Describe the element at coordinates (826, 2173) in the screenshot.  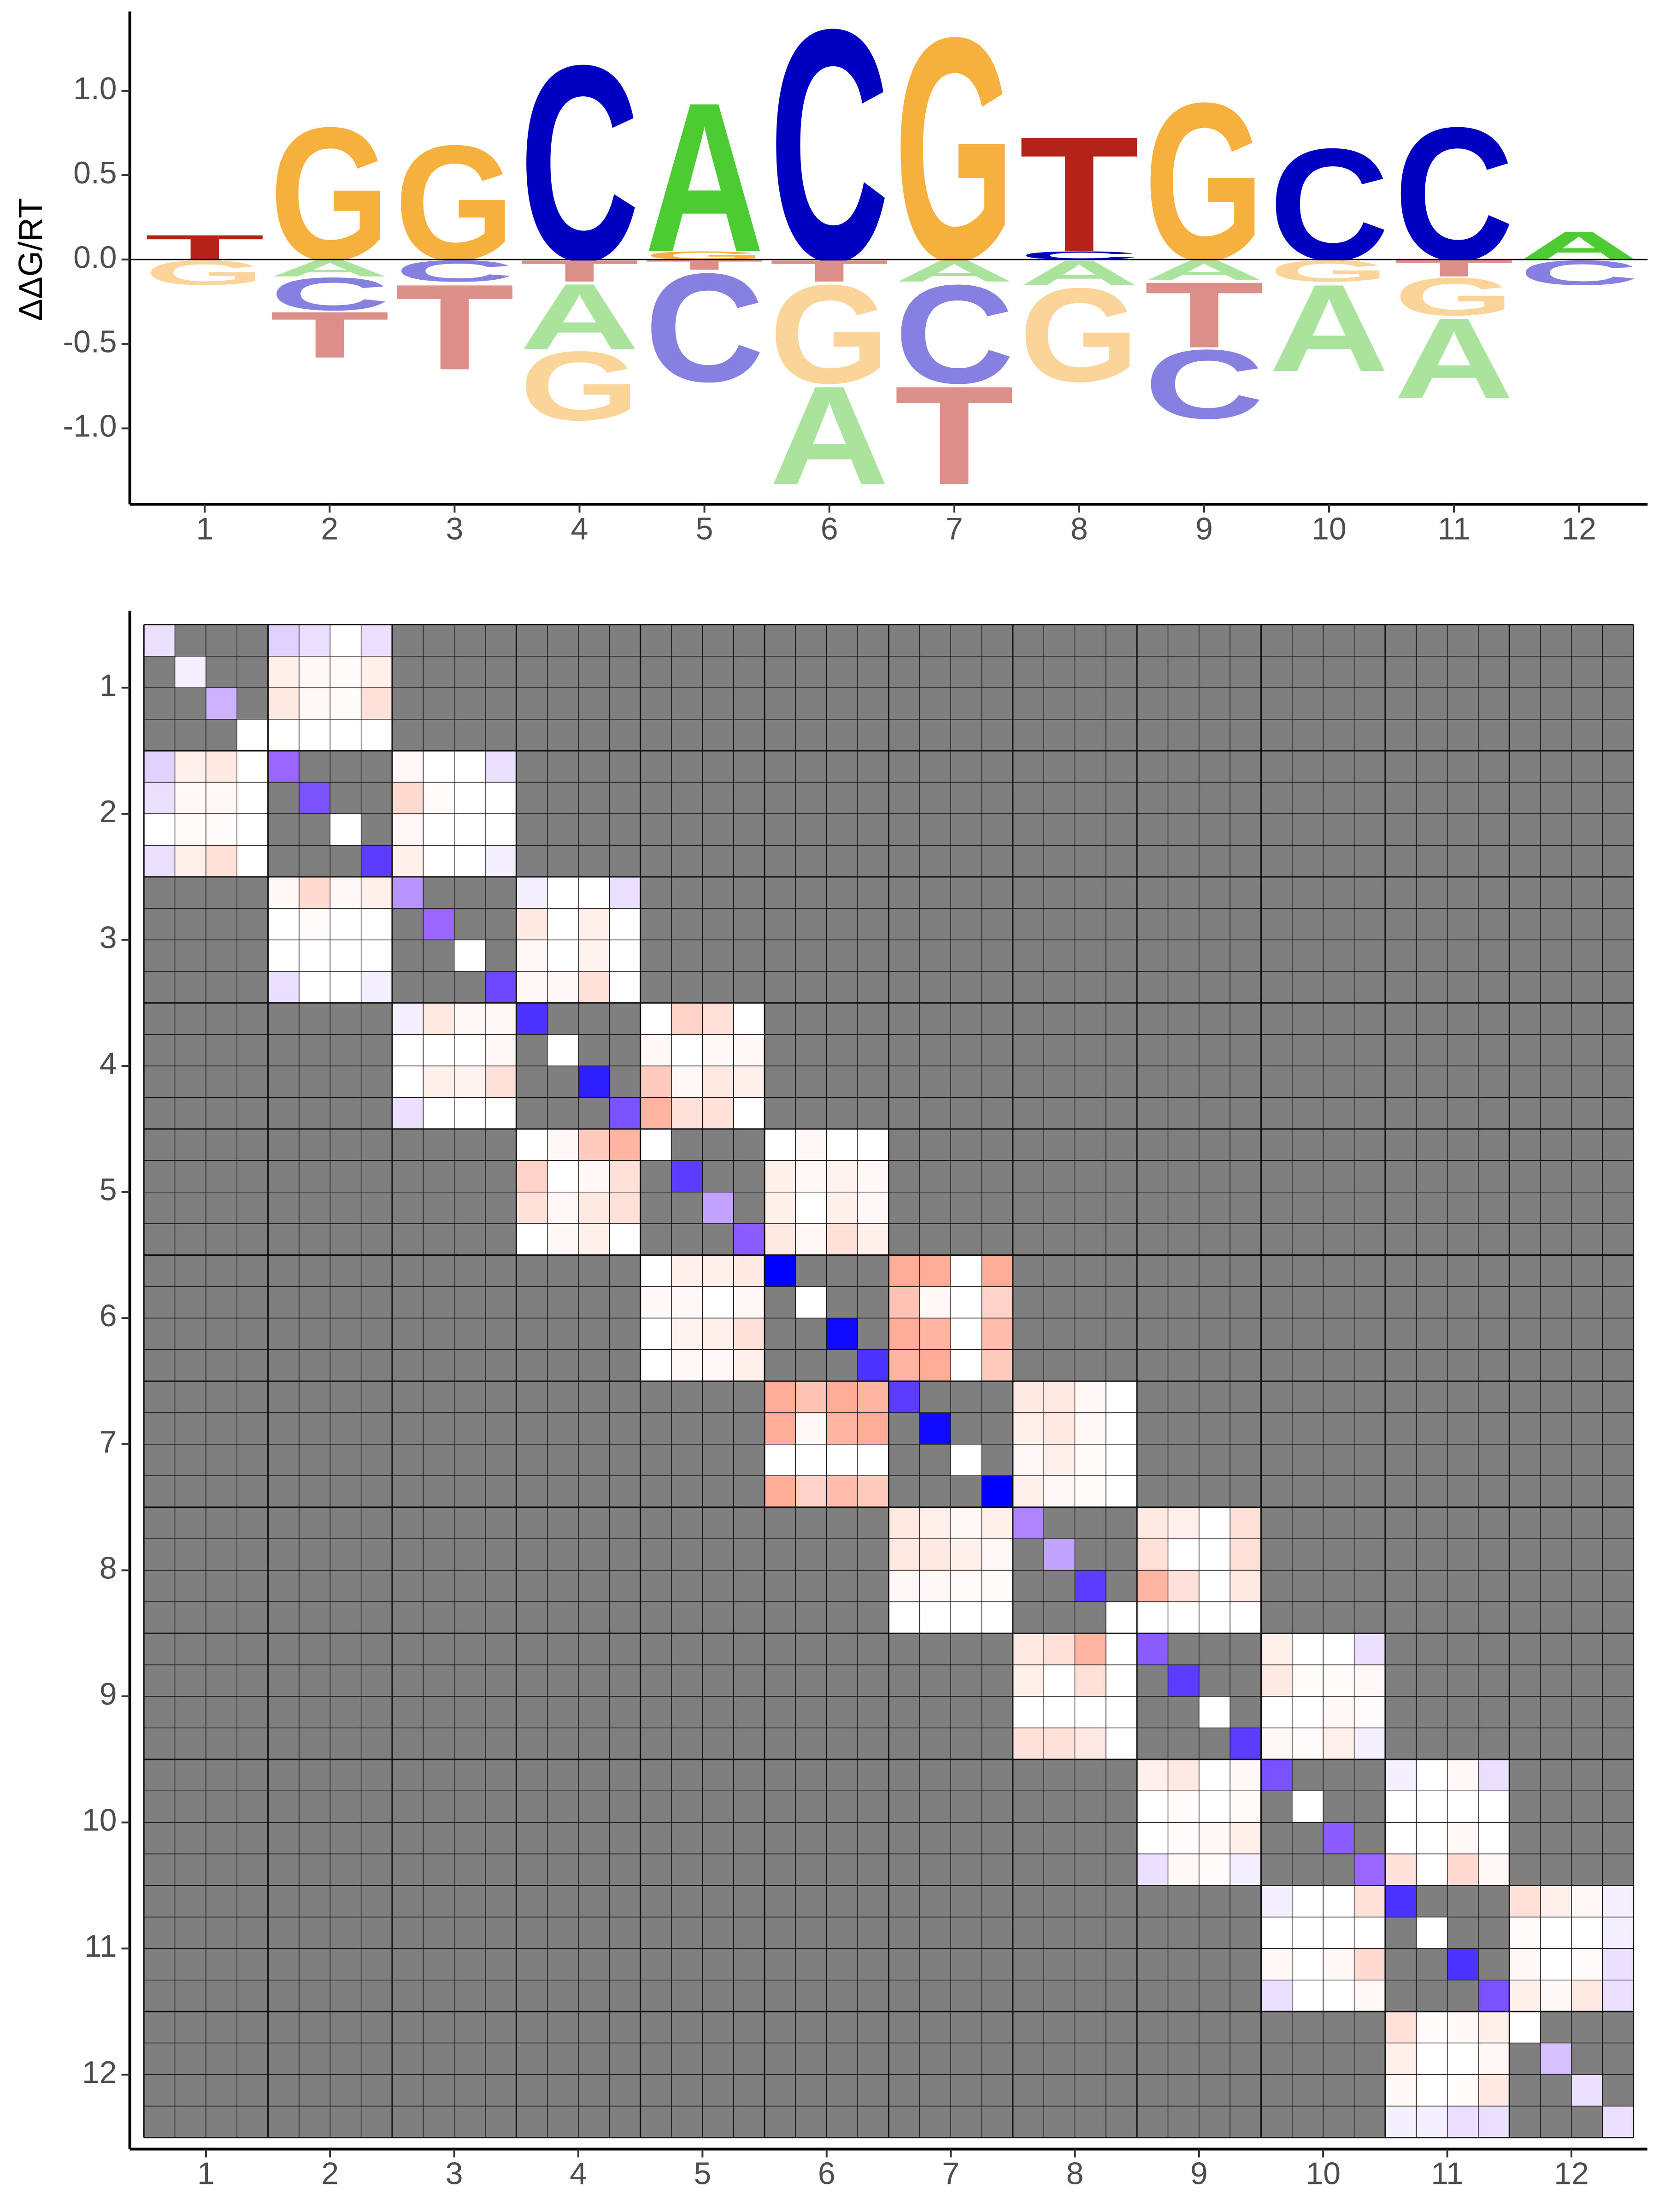
I see `x-tick-label: 6` at that location.